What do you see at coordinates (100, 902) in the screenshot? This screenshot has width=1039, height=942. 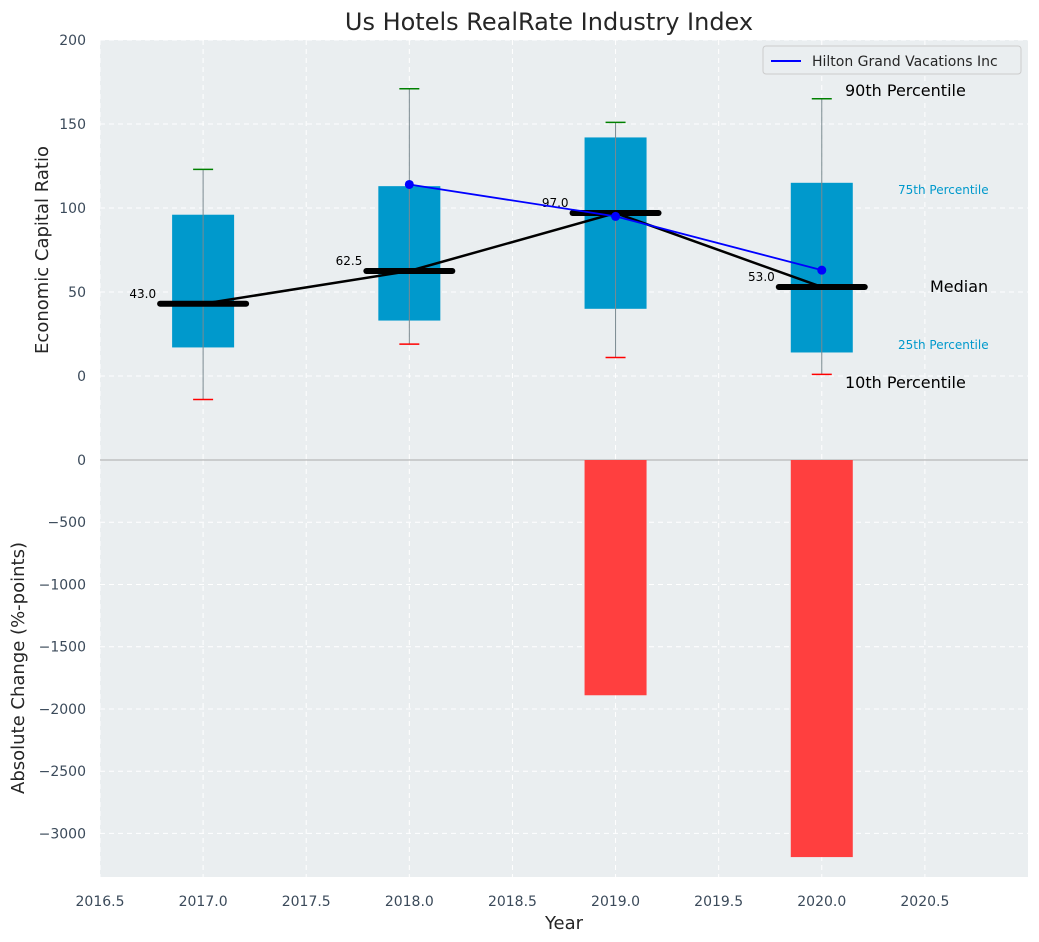 I see `x-tick-label: 2016.5` at bounding box center [100, 902].